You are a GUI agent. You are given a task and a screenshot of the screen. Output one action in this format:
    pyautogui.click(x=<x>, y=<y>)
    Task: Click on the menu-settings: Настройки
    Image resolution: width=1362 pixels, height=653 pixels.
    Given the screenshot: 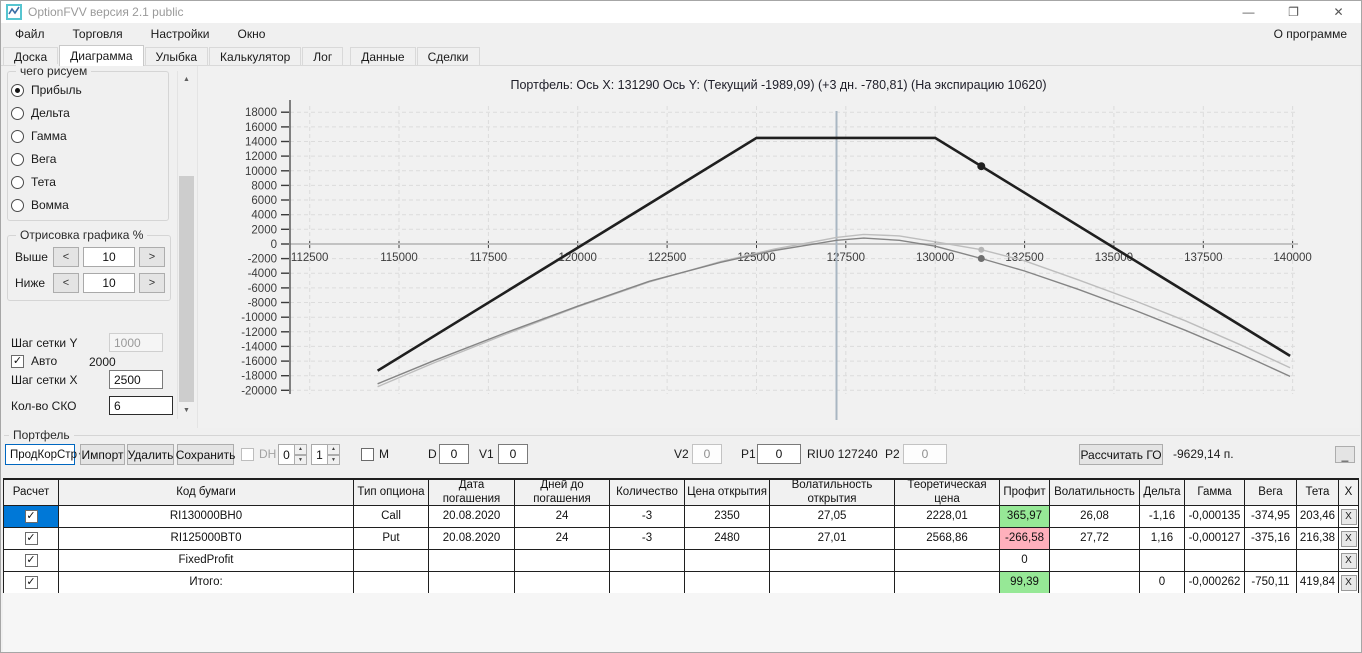 What is the action you would take?
    pyautogui.click(x=180, y=33)
    